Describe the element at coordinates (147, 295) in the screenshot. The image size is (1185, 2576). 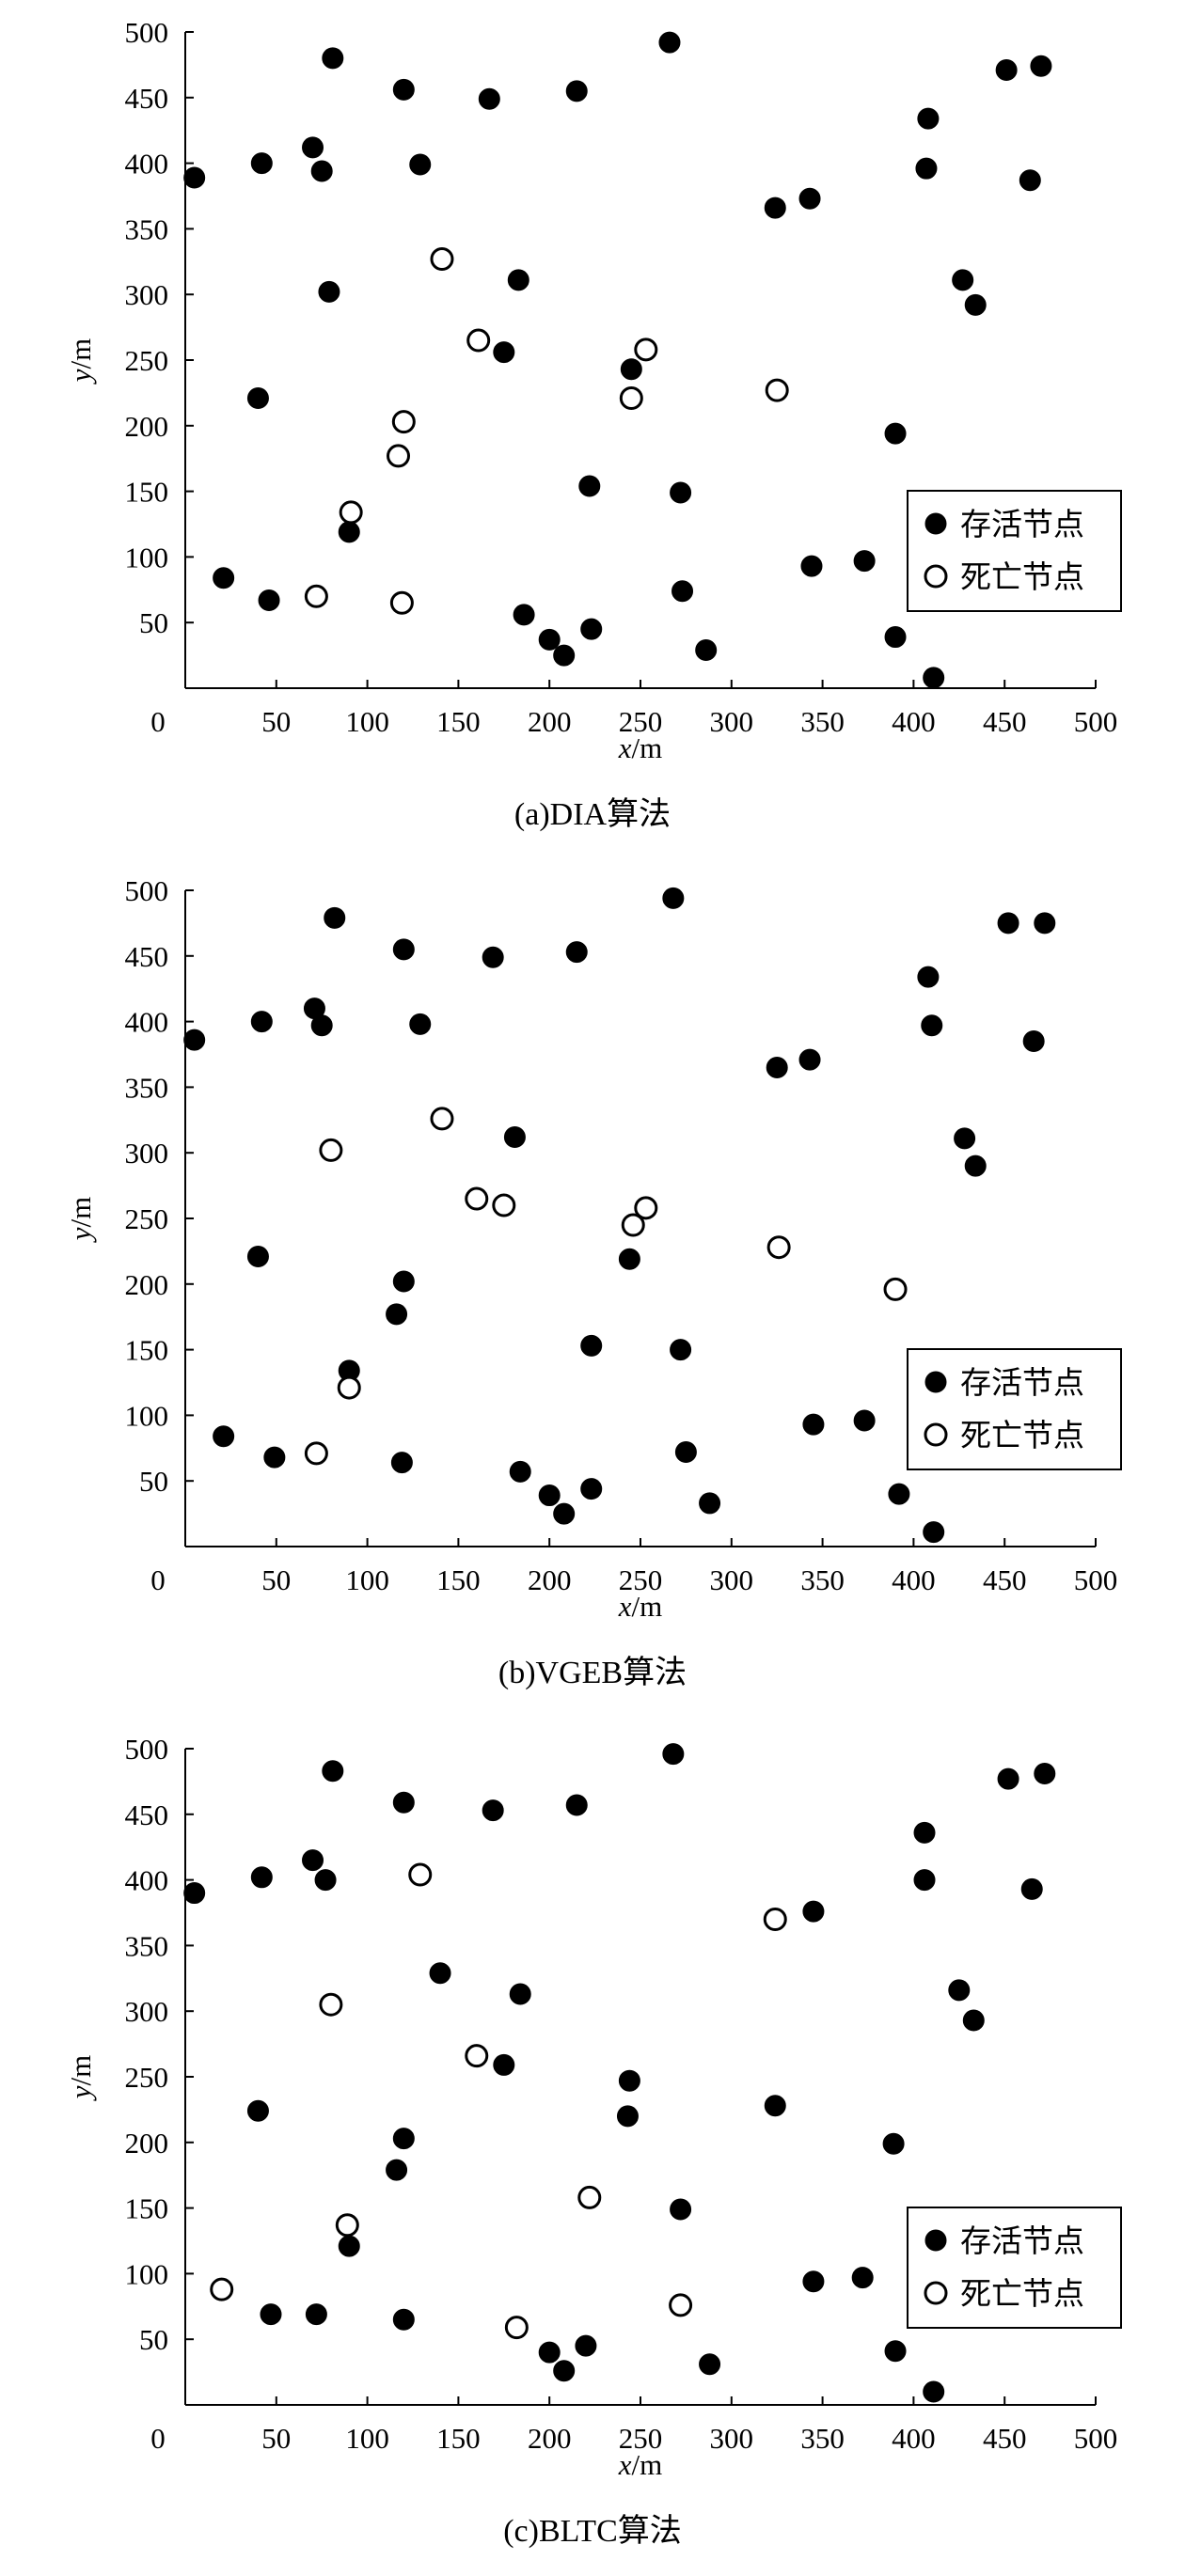
I see `y-tick-label: 300` at that location.